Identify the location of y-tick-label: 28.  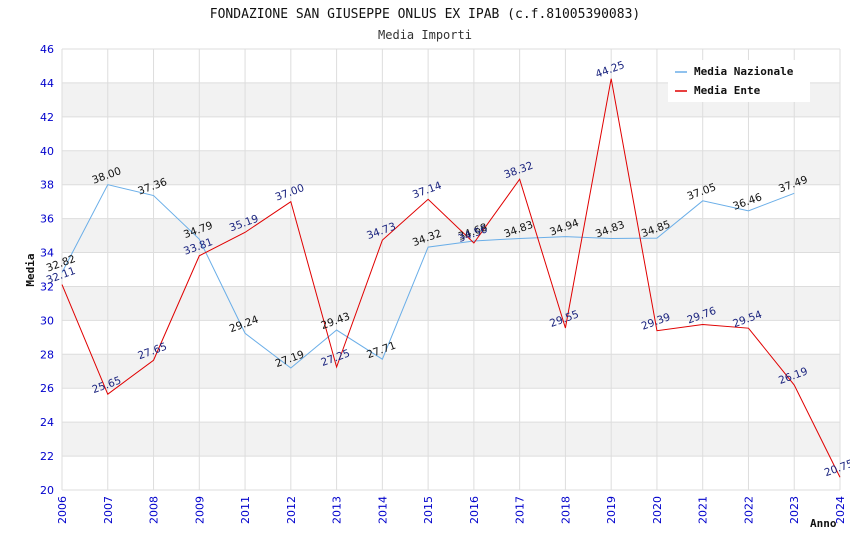
(47, 354).